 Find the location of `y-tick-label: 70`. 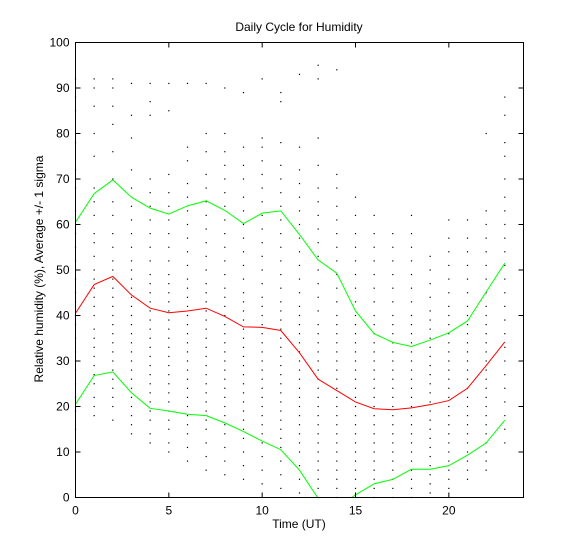

y-tick-label: 70 is located at coordinates (63, 179).